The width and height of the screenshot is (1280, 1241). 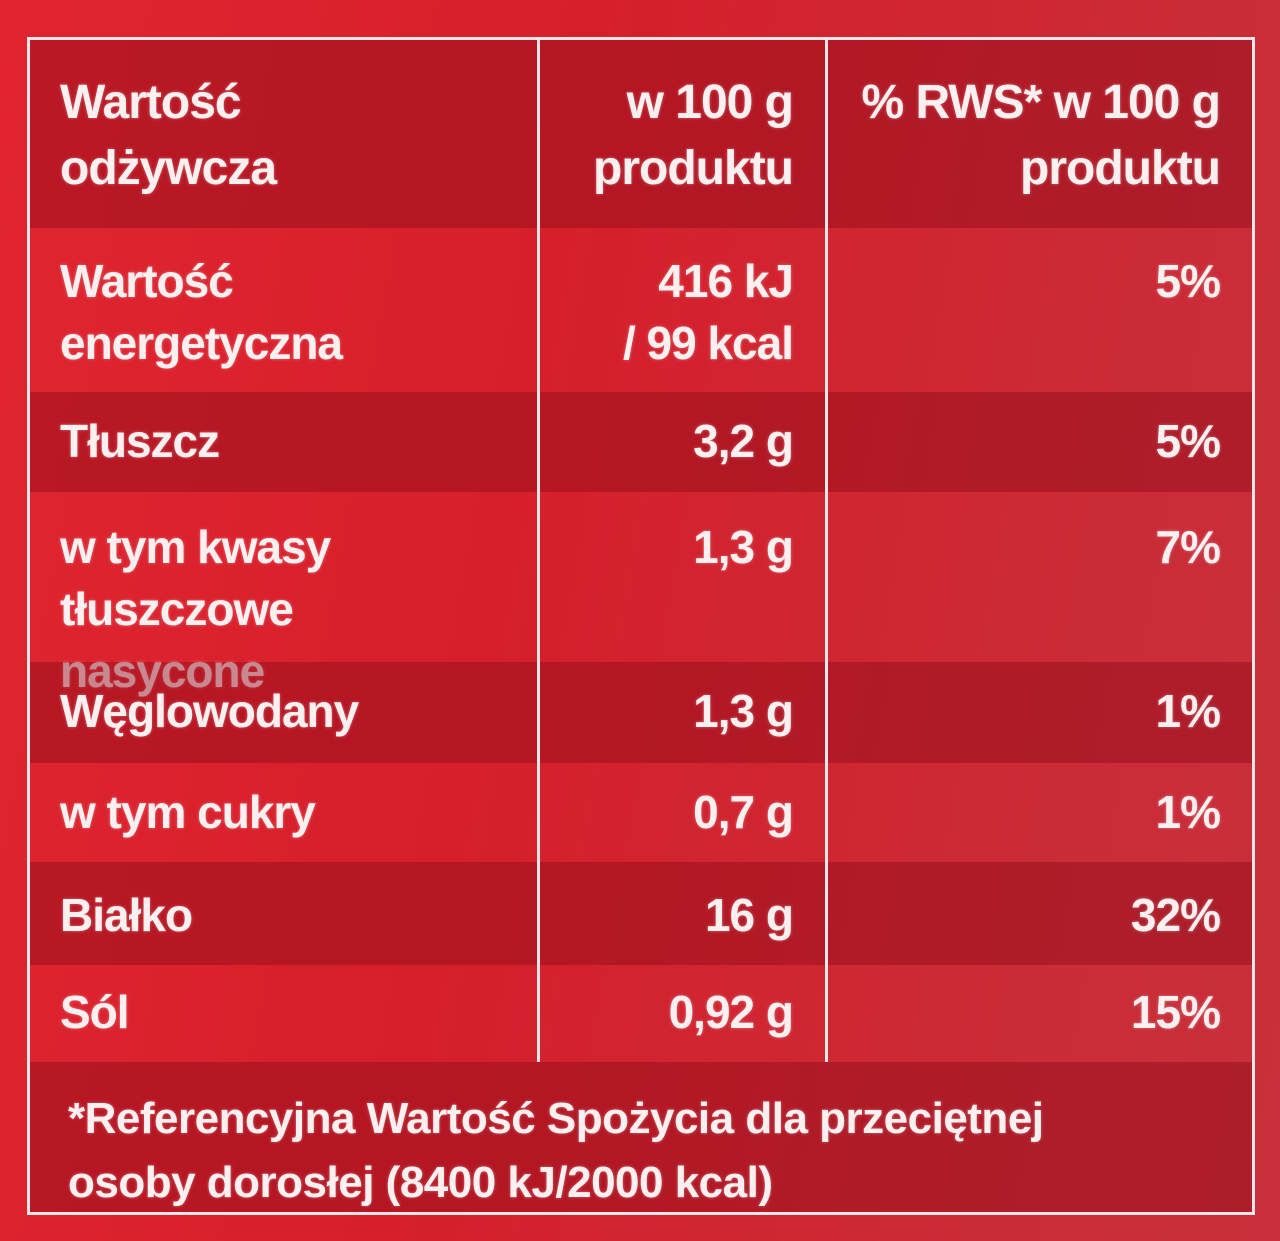 I want to click on row-rws: 7%, so click(x=1038, y=597).